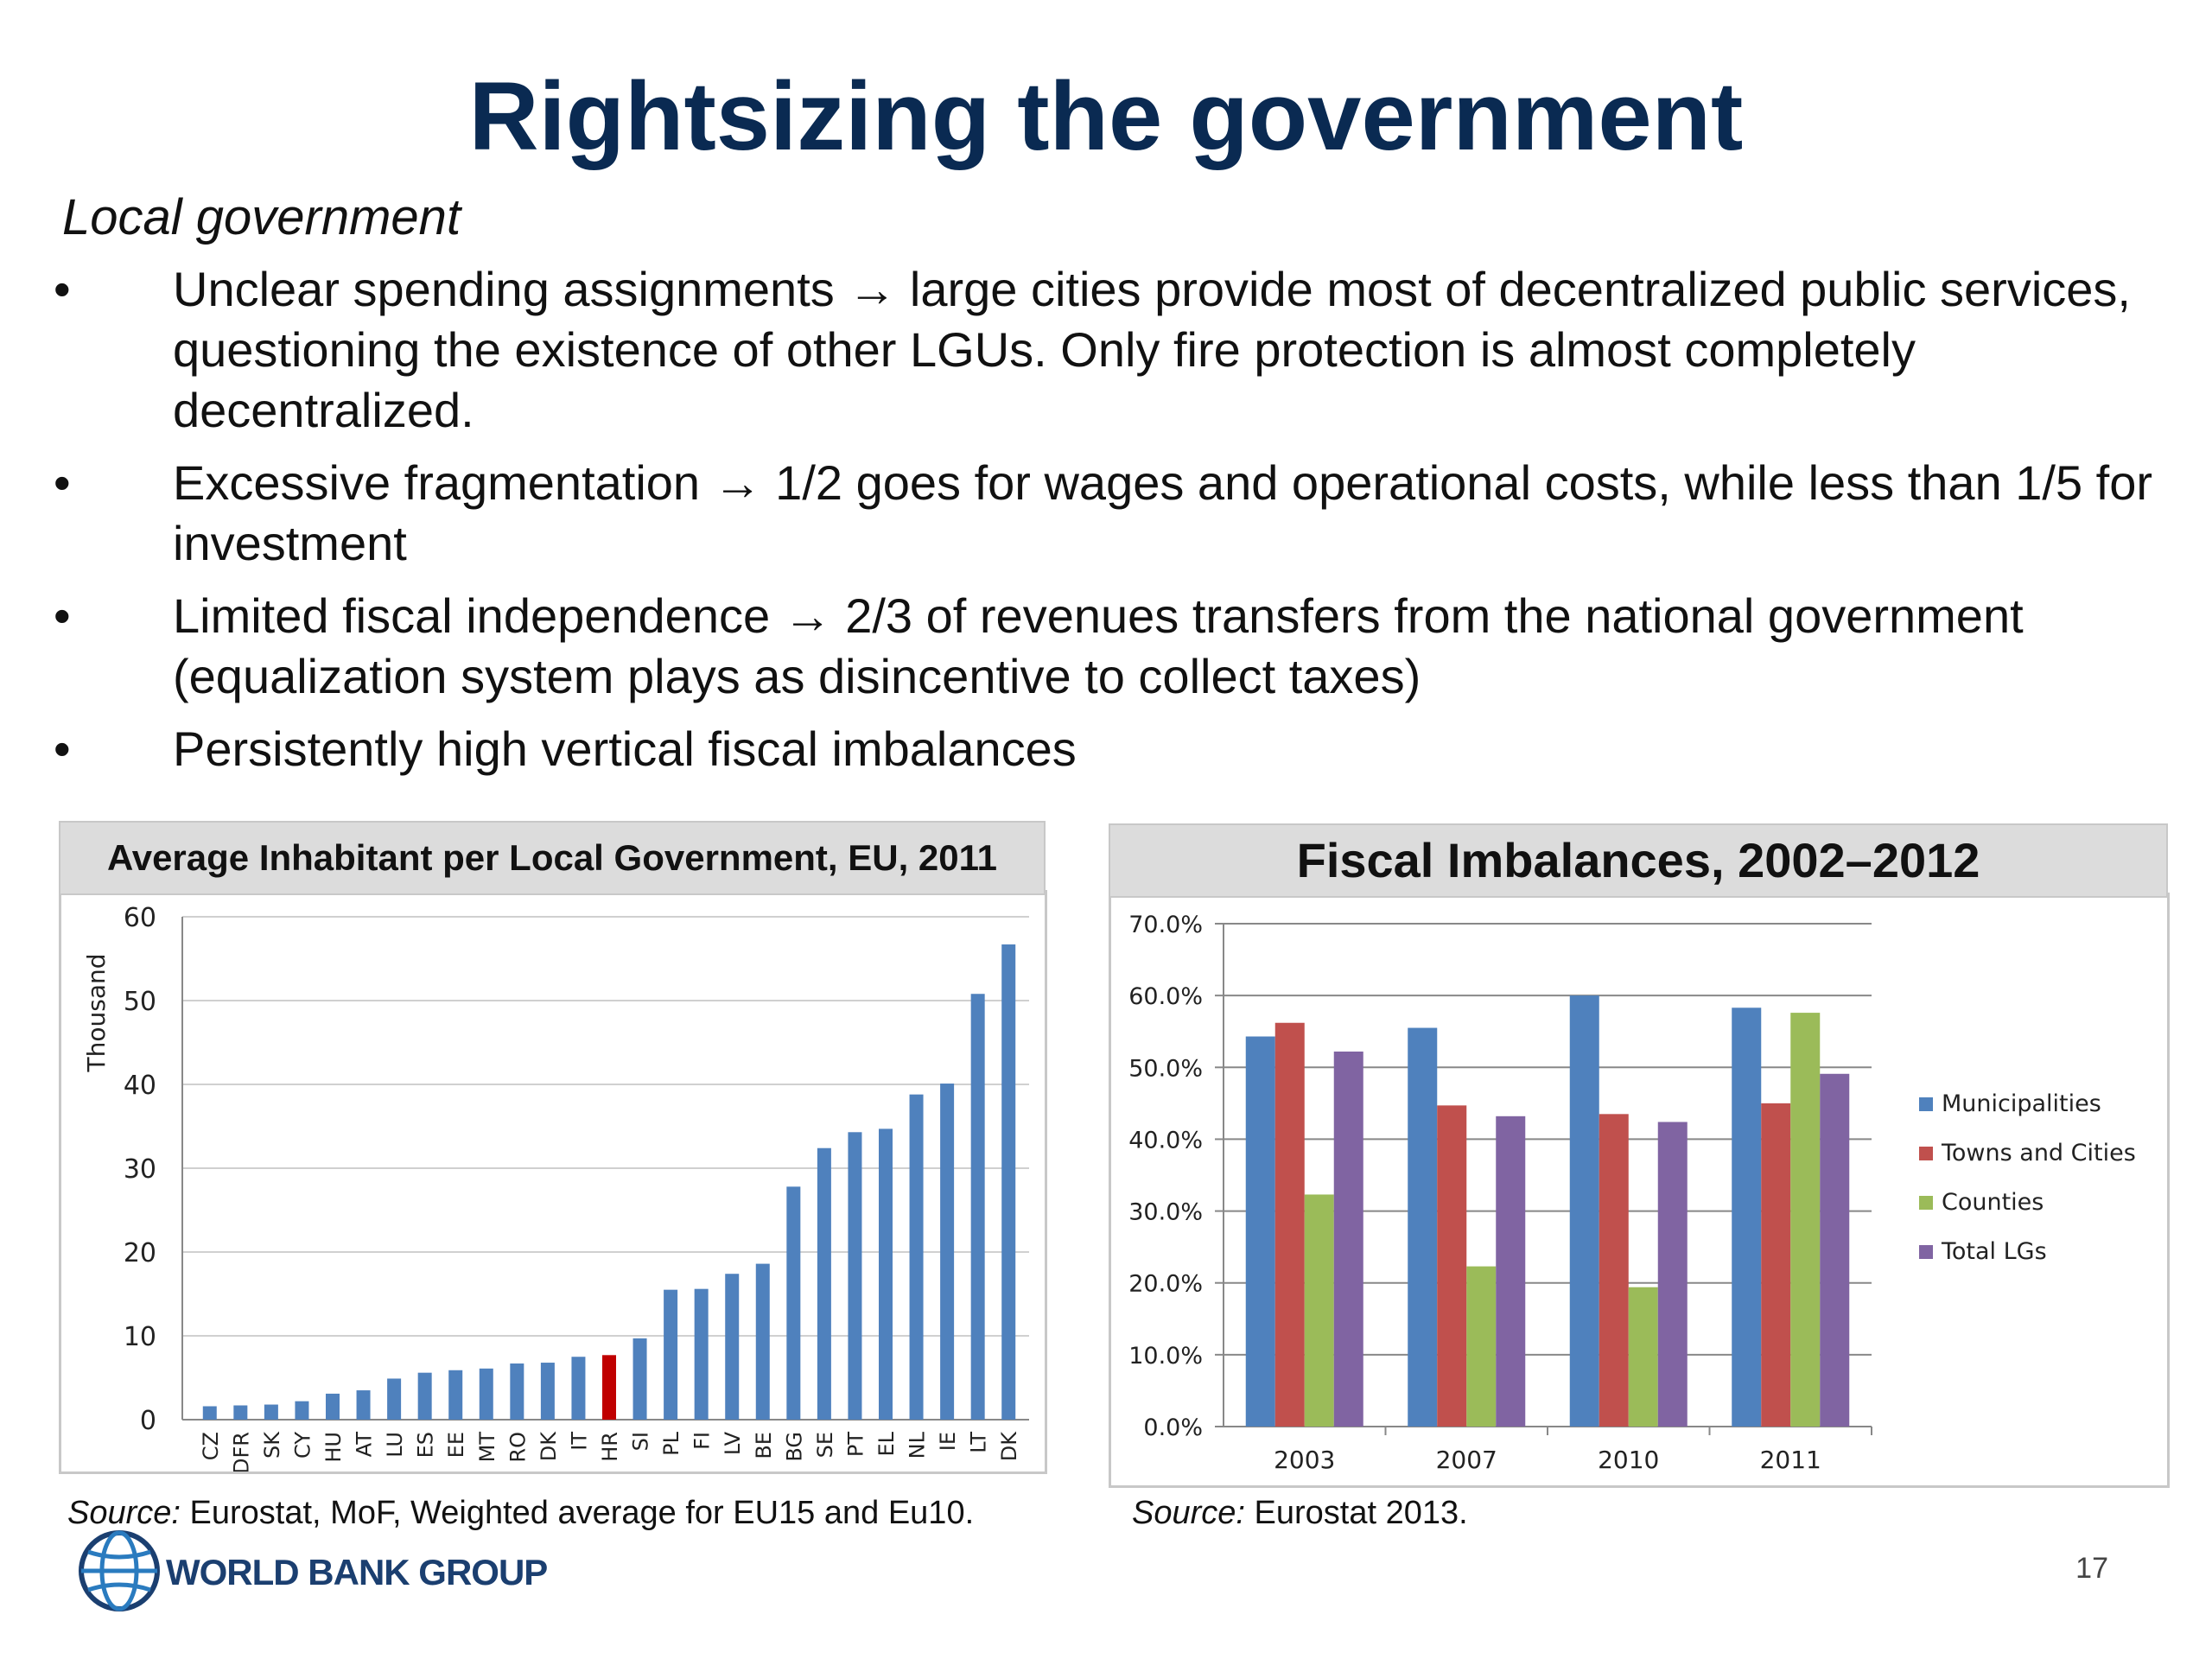  What do you see at coordinates (1173, 1427) in the screenshot?
I see `y-tick-label: 0.0%` at bounding box center [1173, 1427].